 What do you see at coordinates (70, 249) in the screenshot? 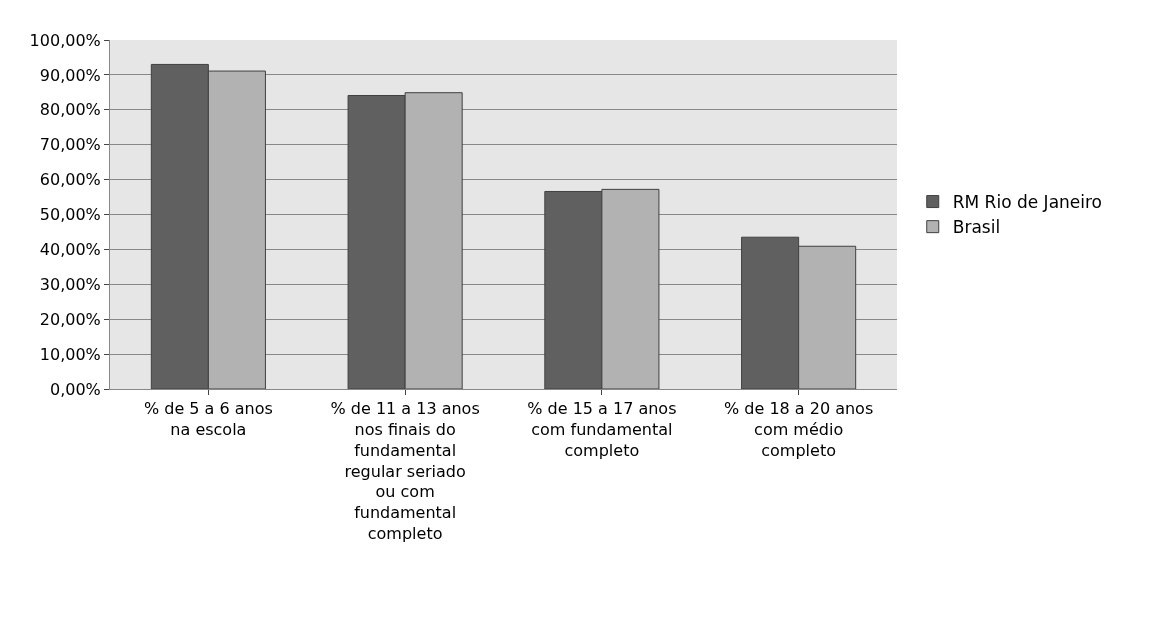
I see `y-tick-label: 40,00%` at bounding box center [70, 249].